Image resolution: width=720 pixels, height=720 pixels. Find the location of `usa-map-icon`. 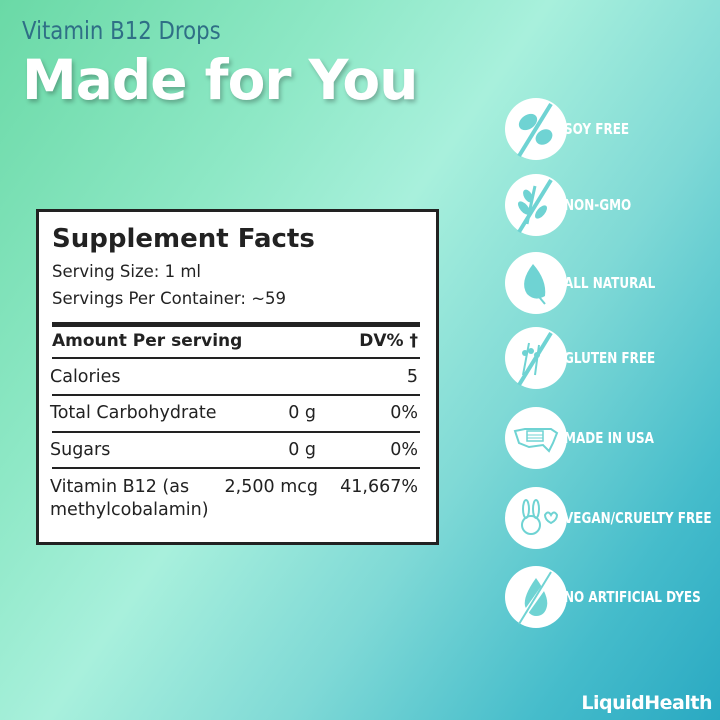

usa-map-icon is located at coordinates (536, 438).